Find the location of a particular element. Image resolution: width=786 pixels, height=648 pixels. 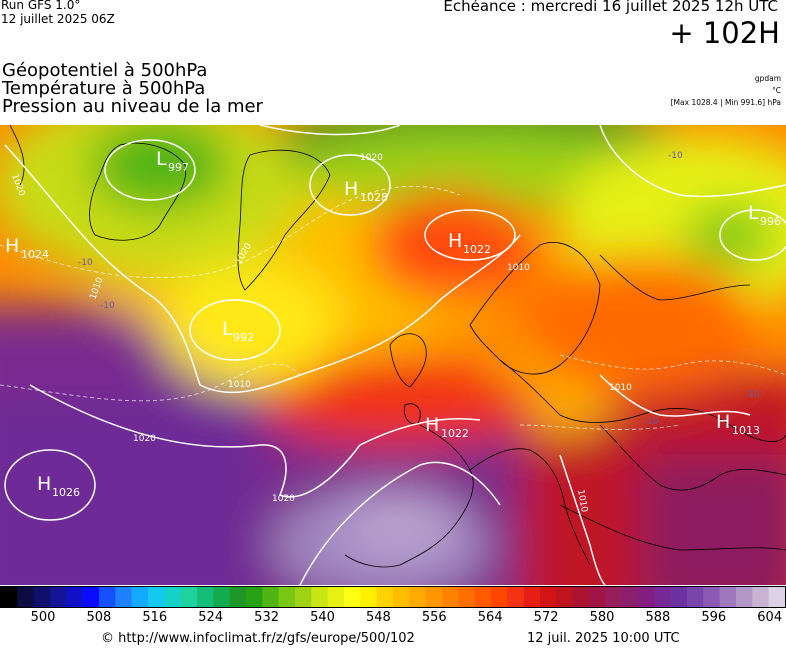

run-info: Run GFS 1.0° 12 juillet 2025 06Z is located at coordinates (58, 13).